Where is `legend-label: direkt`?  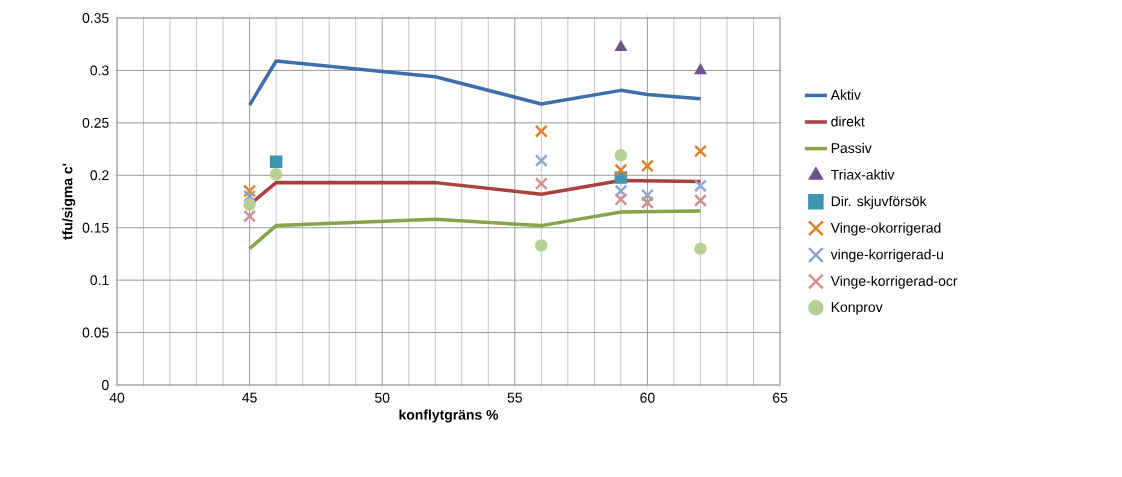
legend-label: direkt is located at coordinates (848, 121).